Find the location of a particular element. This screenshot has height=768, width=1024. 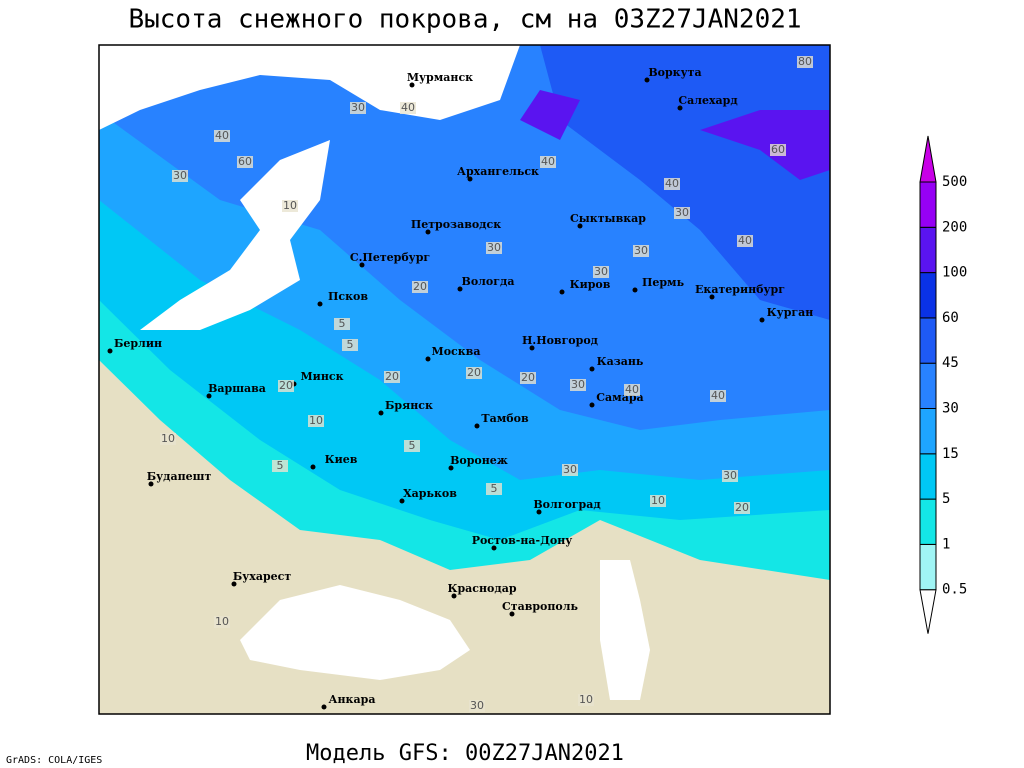

legend-label: 15 is located at coordinates (950, 454).